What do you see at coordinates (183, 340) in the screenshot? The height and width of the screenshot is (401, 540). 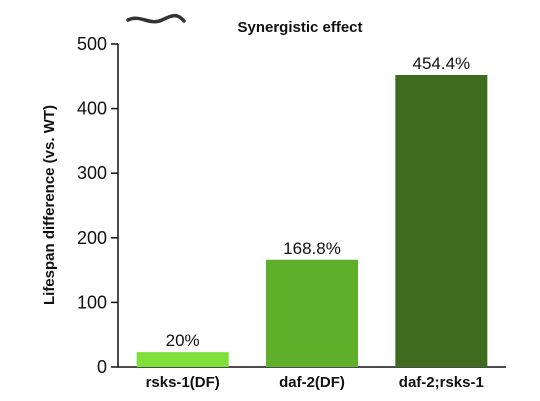 I see `bar-data-label: 20%` at bounding box center [183, 340].